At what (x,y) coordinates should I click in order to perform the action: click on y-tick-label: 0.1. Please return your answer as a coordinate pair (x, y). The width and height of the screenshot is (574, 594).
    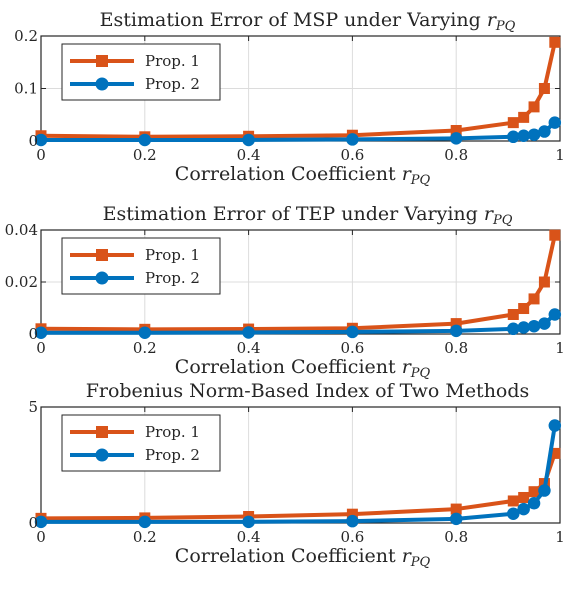
    Looking at the image, I should click on (26, 89).